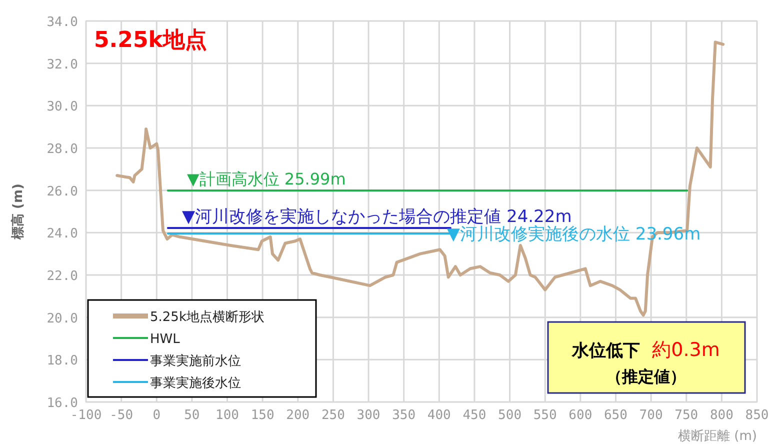 This screenshot has height=446, width=771. Describe the element at coordinates (62, 234) in the screenshot. I see `y-tick-label: 24.0` at that location.